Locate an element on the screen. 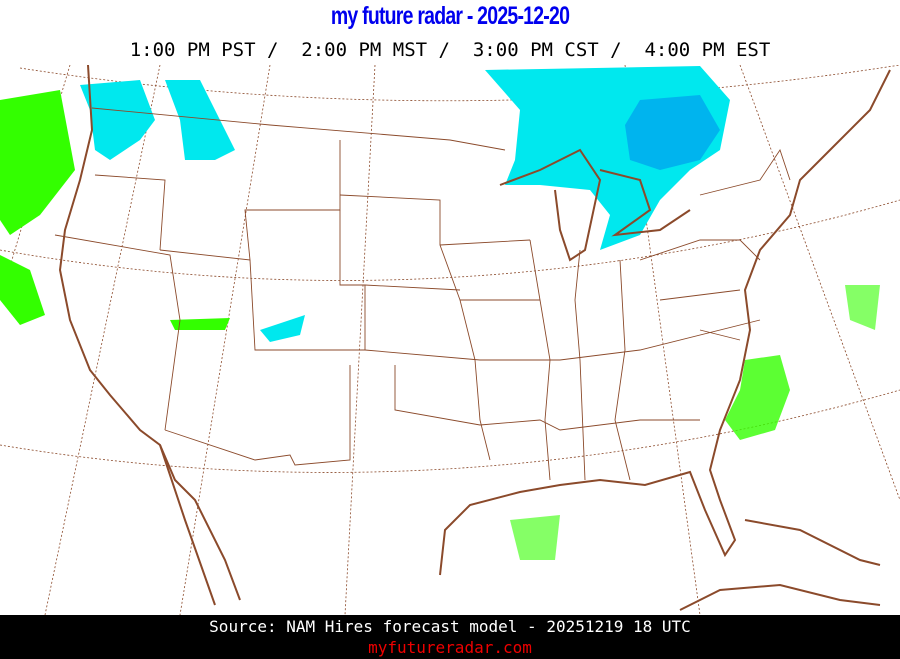 Image resolution: width=900 pixels, height=659 pixels. snow-colorado is located at coordinates (282, 328).